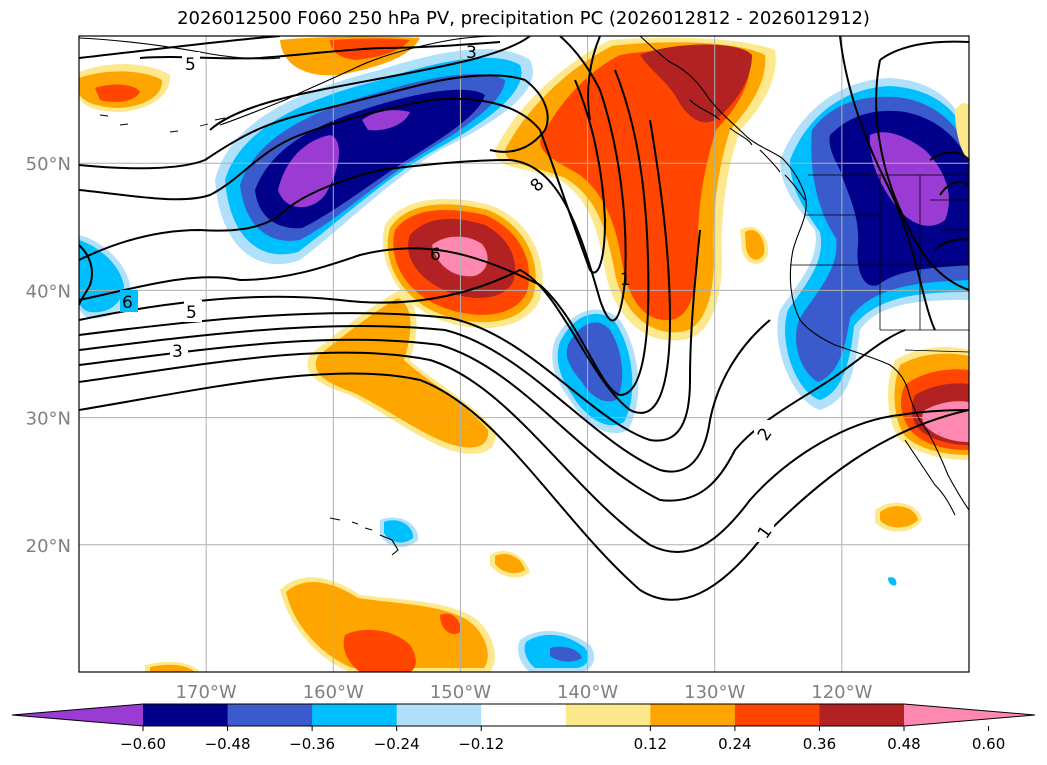  I want to click on aleutian-islands, so click(162, 123).